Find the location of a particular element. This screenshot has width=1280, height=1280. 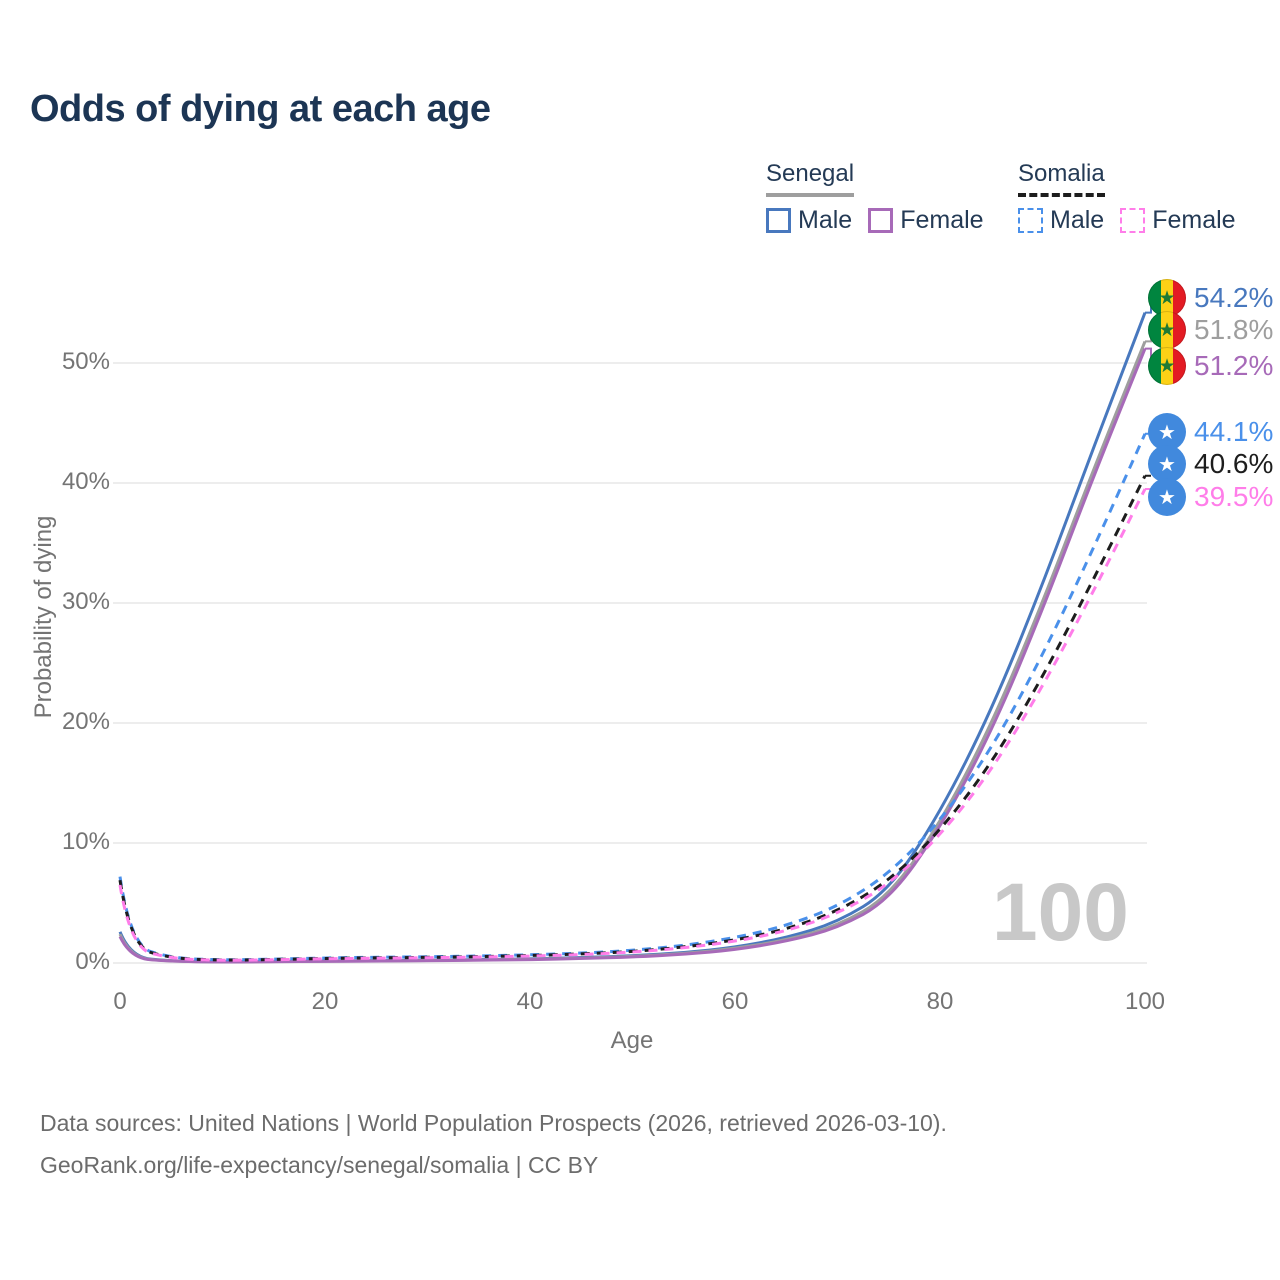

y-tick-label: 30% is located at coordinates (85, 601).